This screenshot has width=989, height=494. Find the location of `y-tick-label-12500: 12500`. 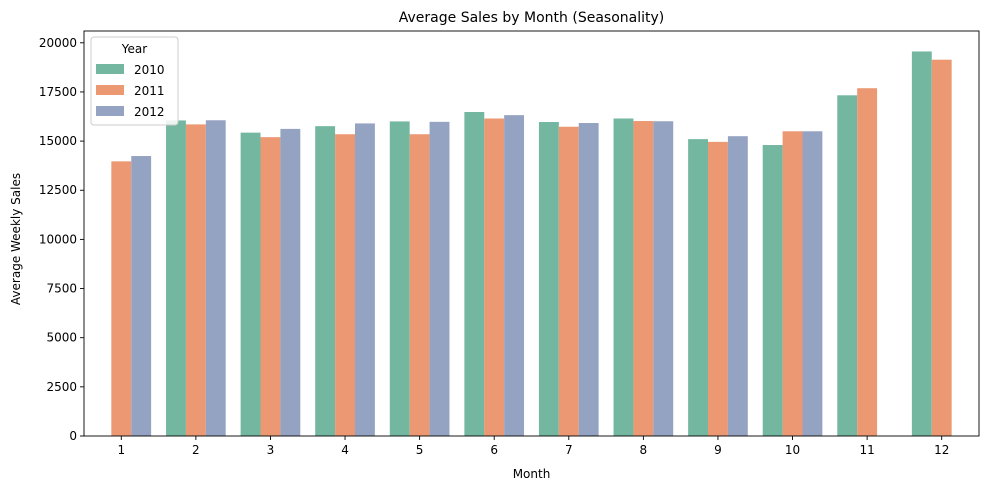

y-tick-label-12500: 12500 is located at coordinates (58, 190).